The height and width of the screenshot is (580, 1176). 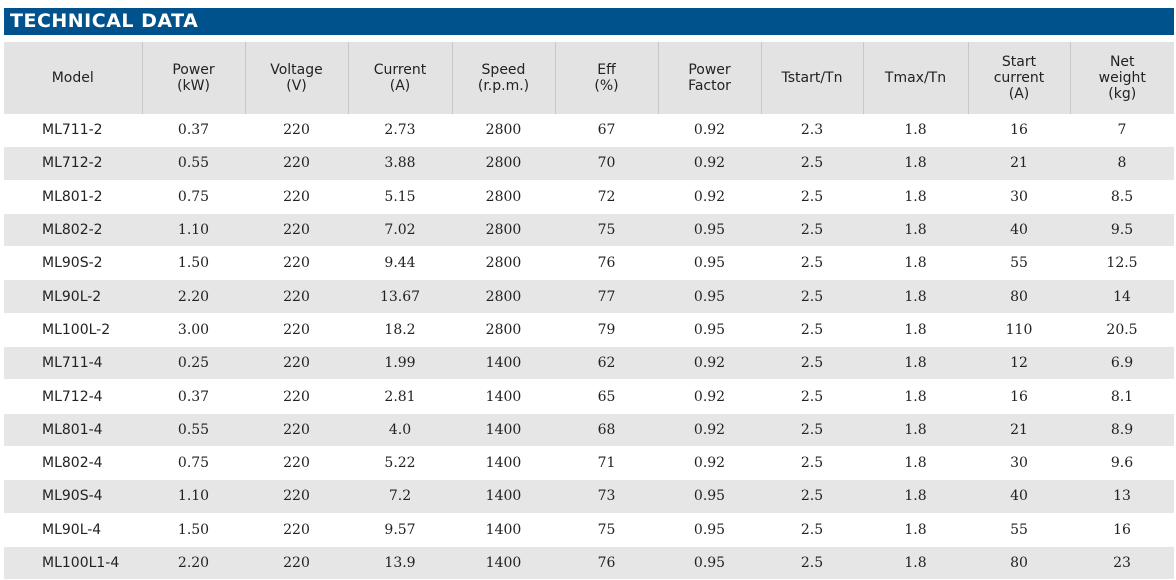 What do you see at coordinates (1122, 363) in the screenshot?
I see `table-cell: 6.9` at bounding box center [1122, 363].